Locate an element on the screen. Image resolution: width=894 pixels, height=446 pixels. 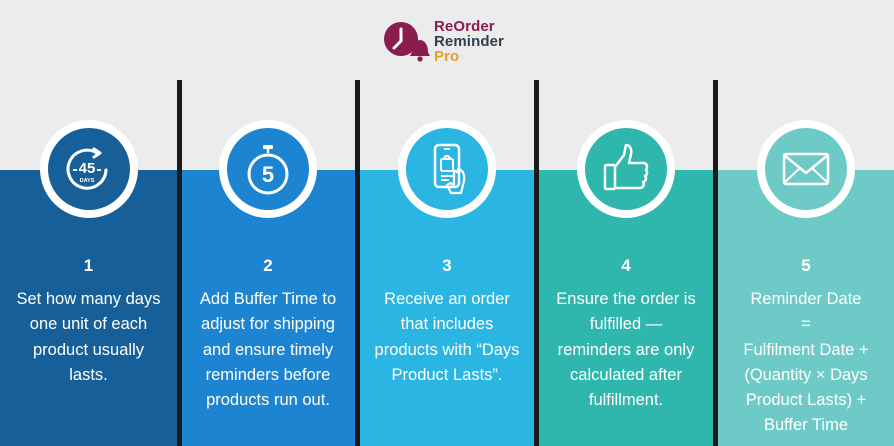
step-4-line: calculated after is located at coordinates (626, 374).